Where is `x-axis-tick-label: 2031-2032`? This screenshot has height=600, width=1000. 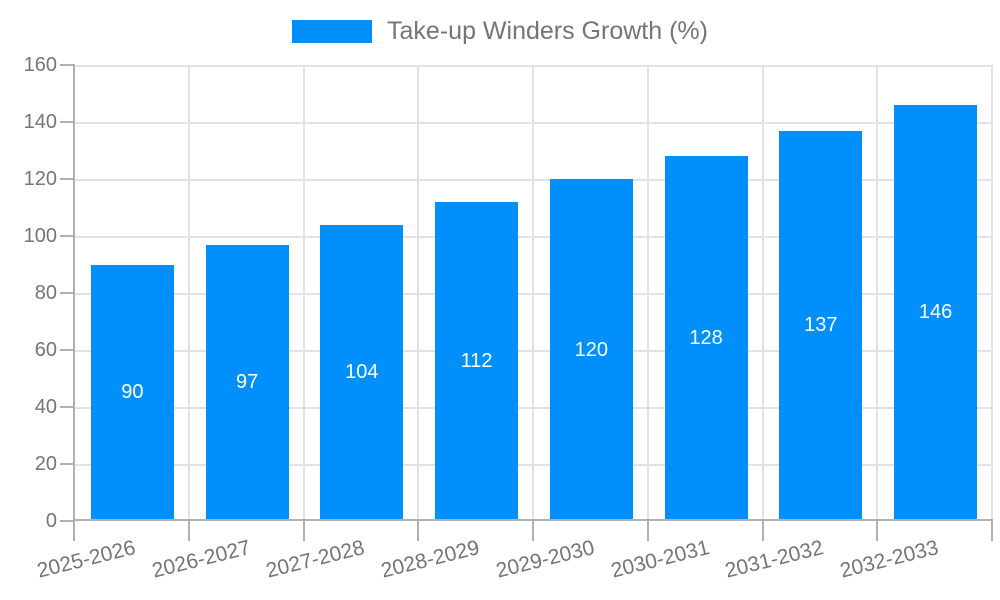 x-axis-tick-label: 2031-2032 is located at coordinates (775, 559).